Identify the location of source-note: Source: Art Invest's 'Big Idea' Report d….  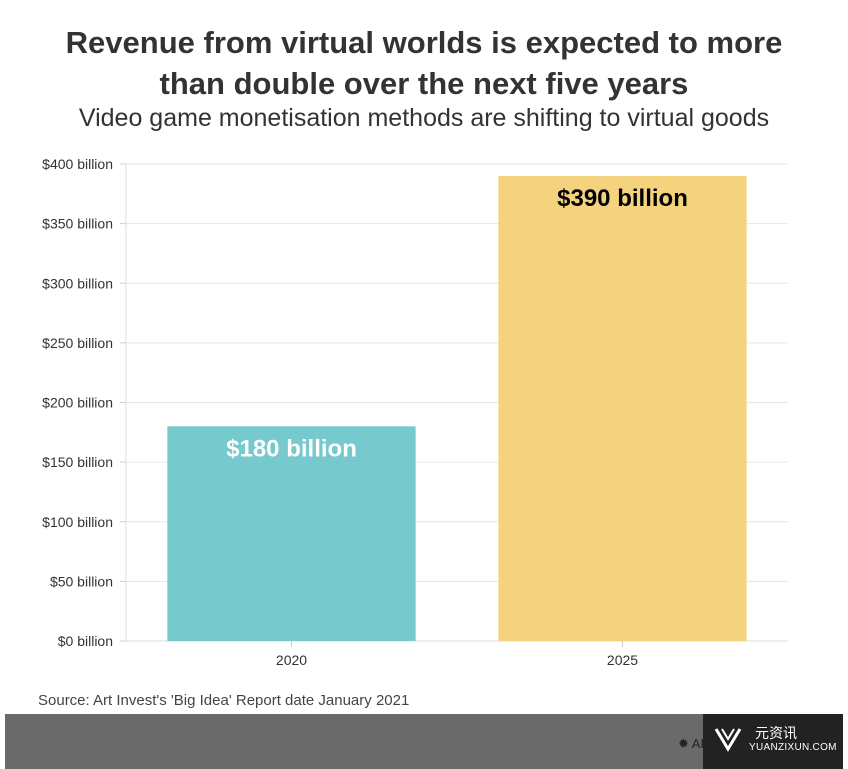
(224, 700).